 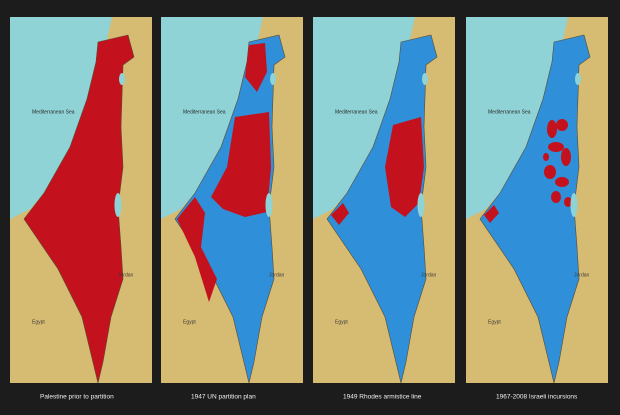 I want to click on panel-caption: Palestine prior to partition, so click(x=77, y=397).